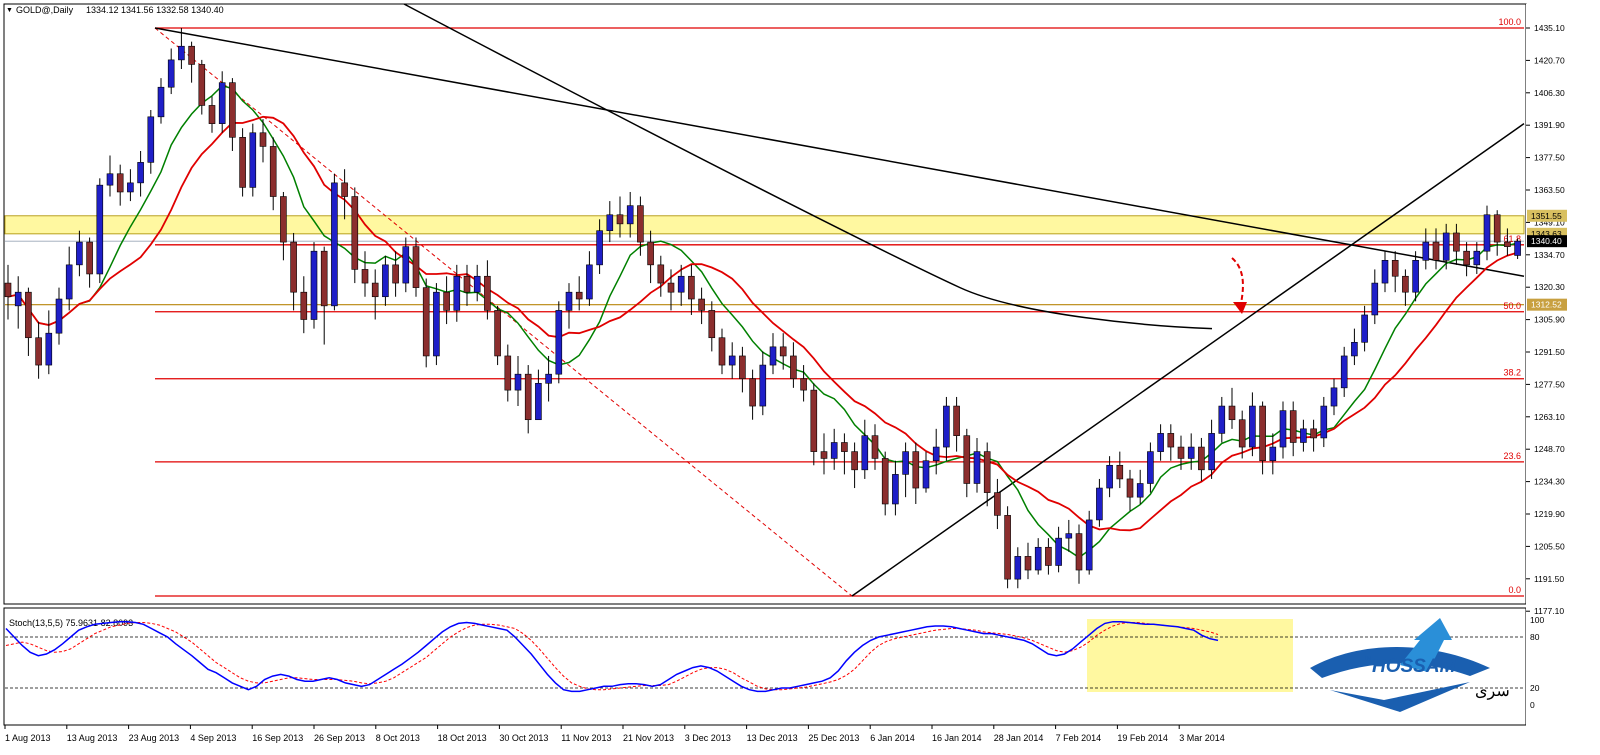  I want to click on stoch-axis-label: 20, so click(1535, 688).